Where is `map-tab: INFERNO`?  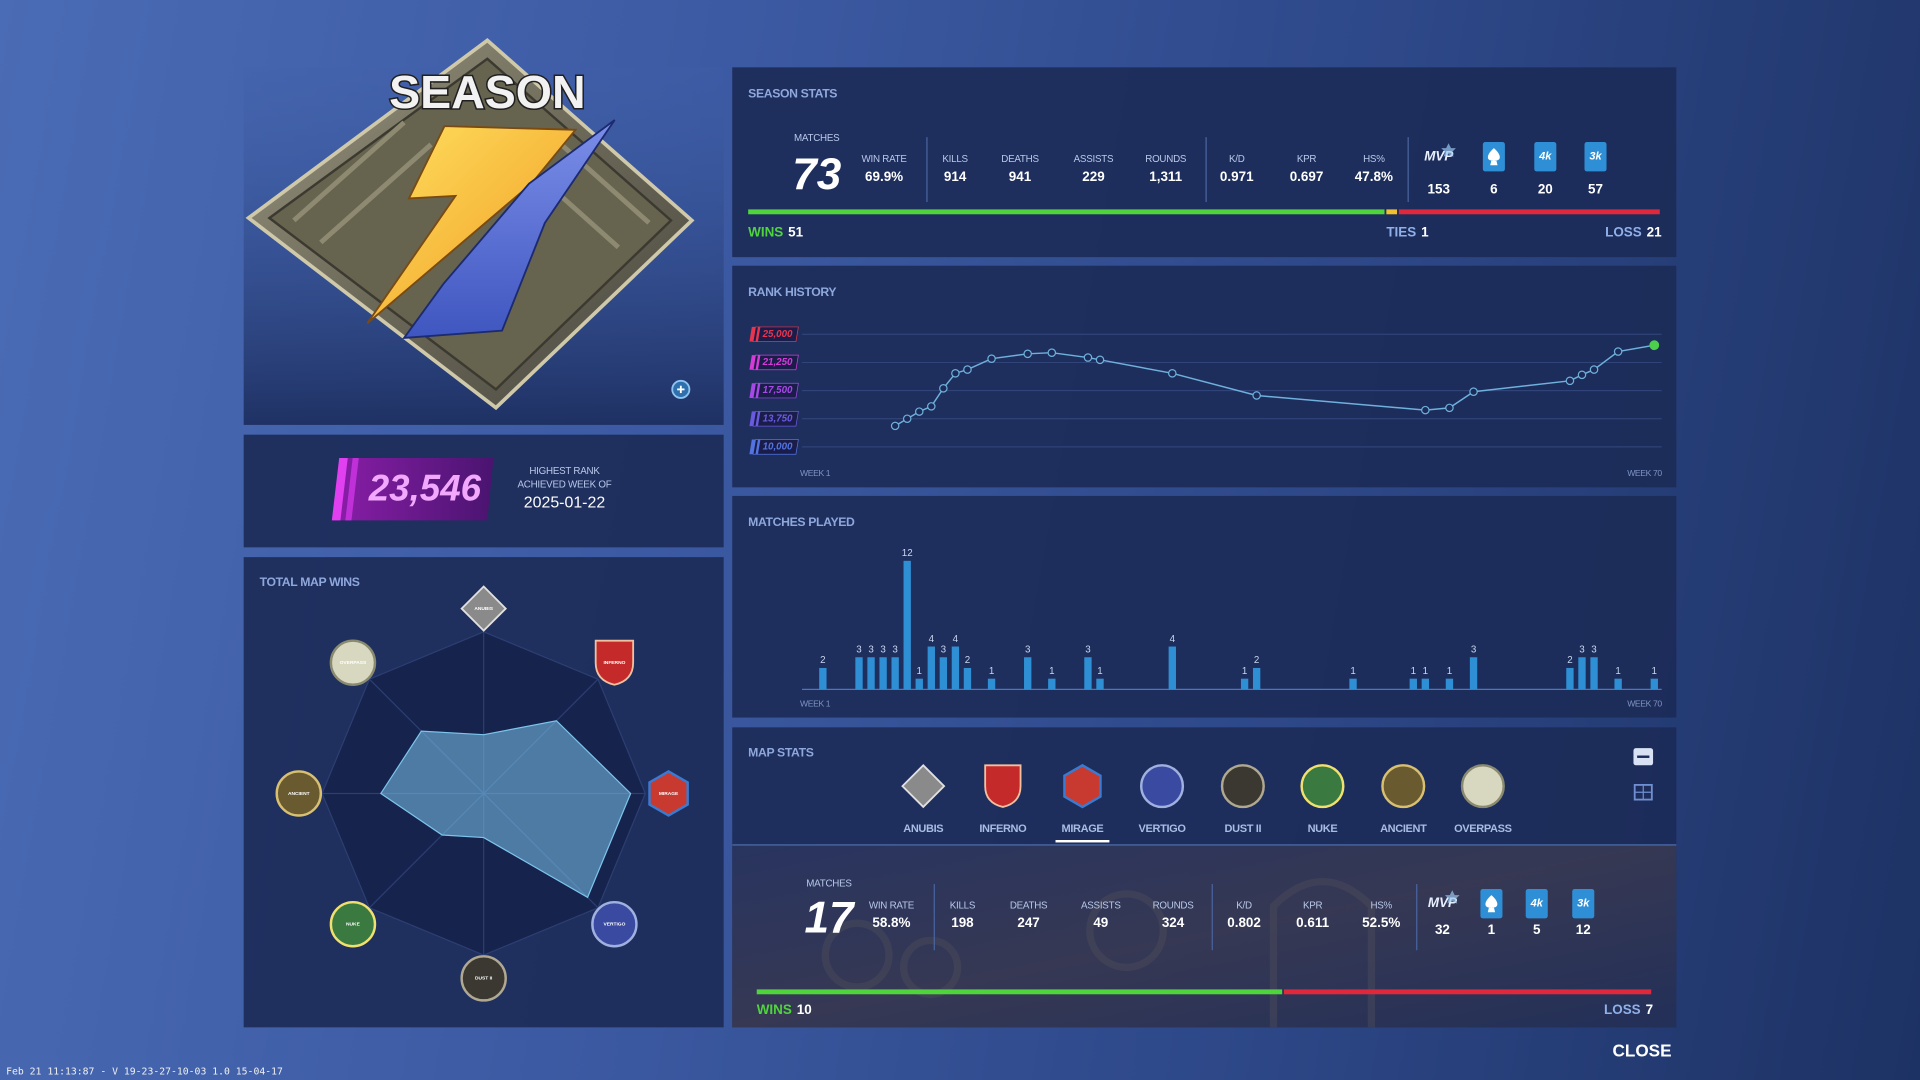 map-tab: INFERNO is located at coordinates (1003, 799).